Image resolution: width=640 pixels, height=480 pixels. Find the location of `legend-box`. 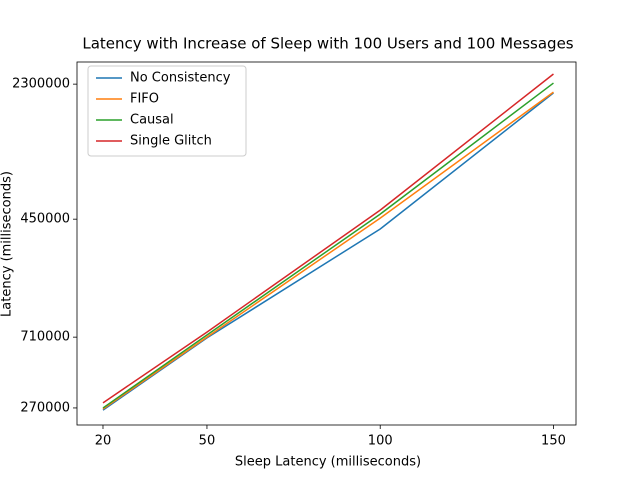

legend-box is located at coordinates (167, 111).